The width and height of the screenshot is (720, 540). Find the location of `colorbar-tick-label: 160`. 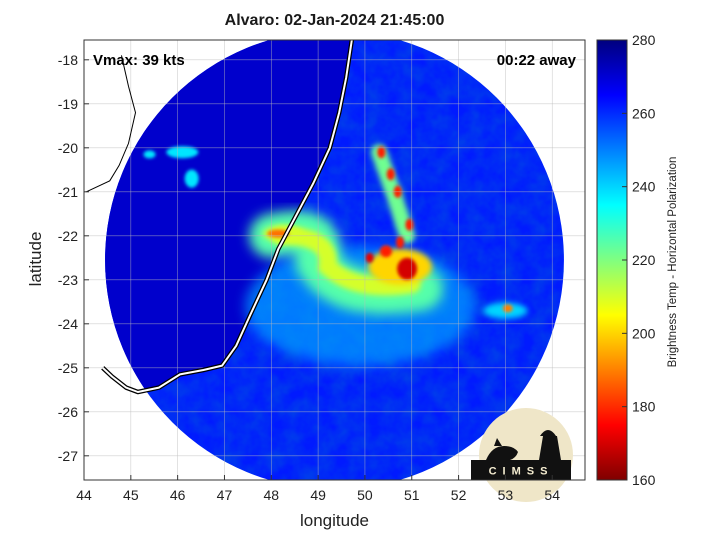

colorbar-tick-label: 160 is located at coordinates (644, 480).